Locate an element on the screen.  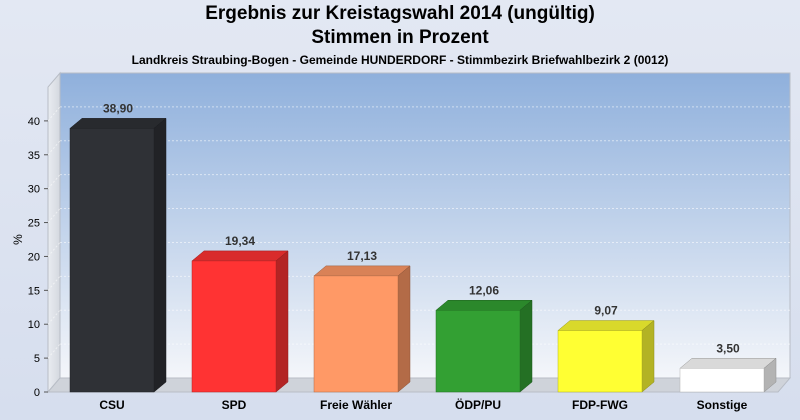
bar-3: 12,06 is located at coordinates (484, 338).